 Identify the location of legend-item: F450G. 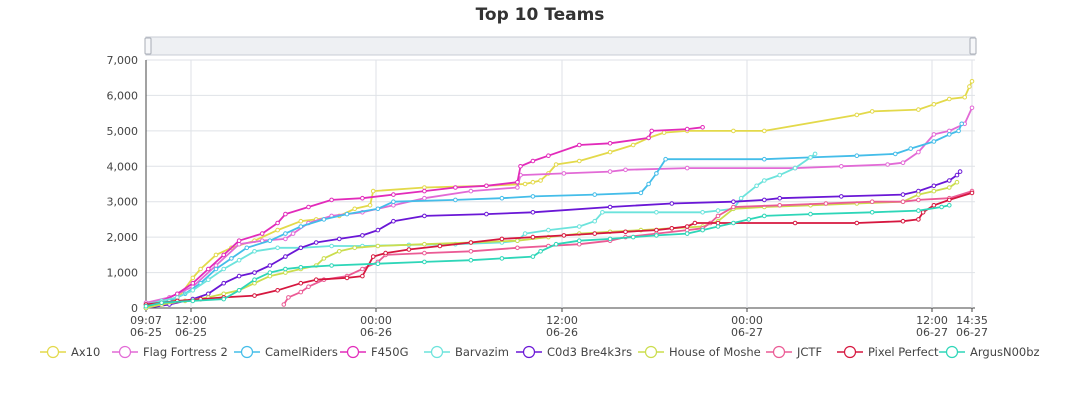
(374, 352).